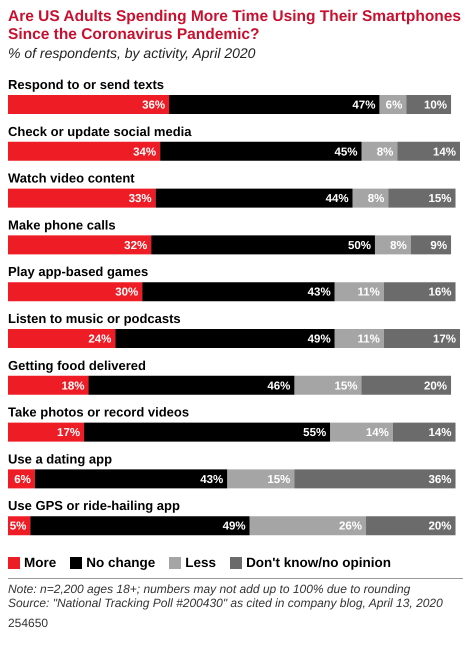  What do you see at coordinates (314, 433) in the screenshot?
I see `data-label: 55%` at bounding box center [314, 433].